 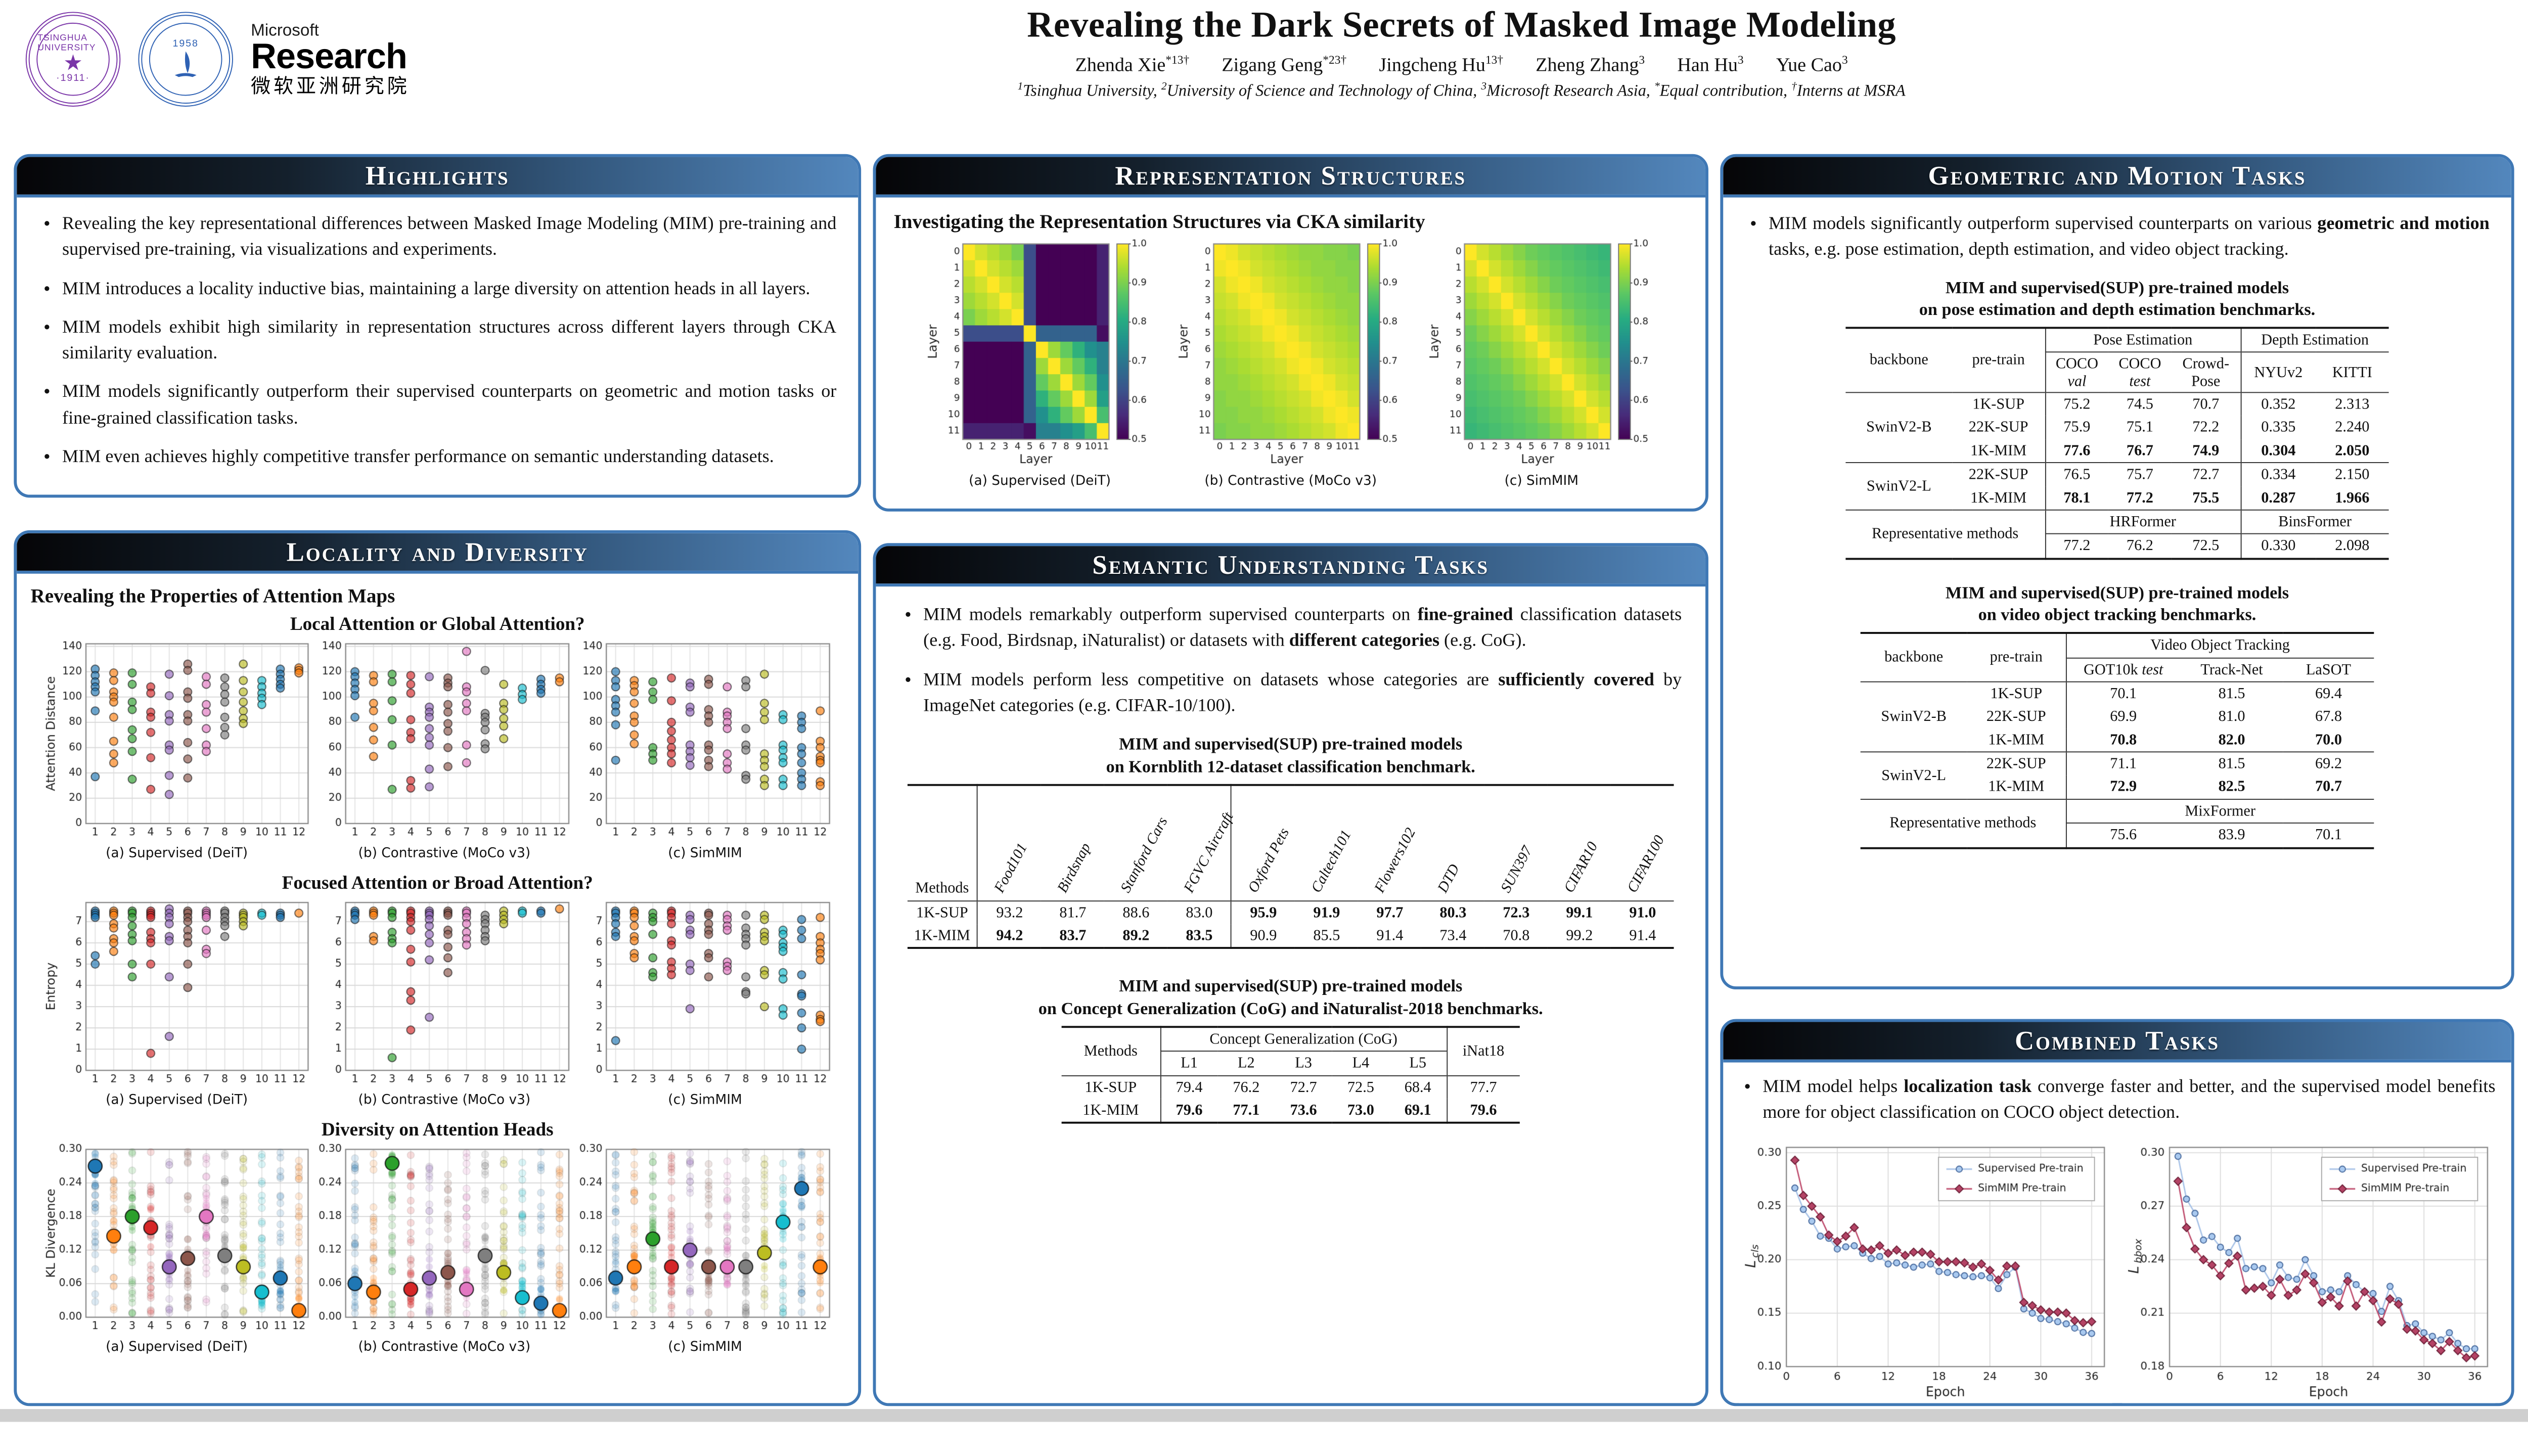 What do you see at coordinates (1396, 860) in the screenshot?
I see `table-header-cell: Flowers102` at bounding box center [1396, 860].